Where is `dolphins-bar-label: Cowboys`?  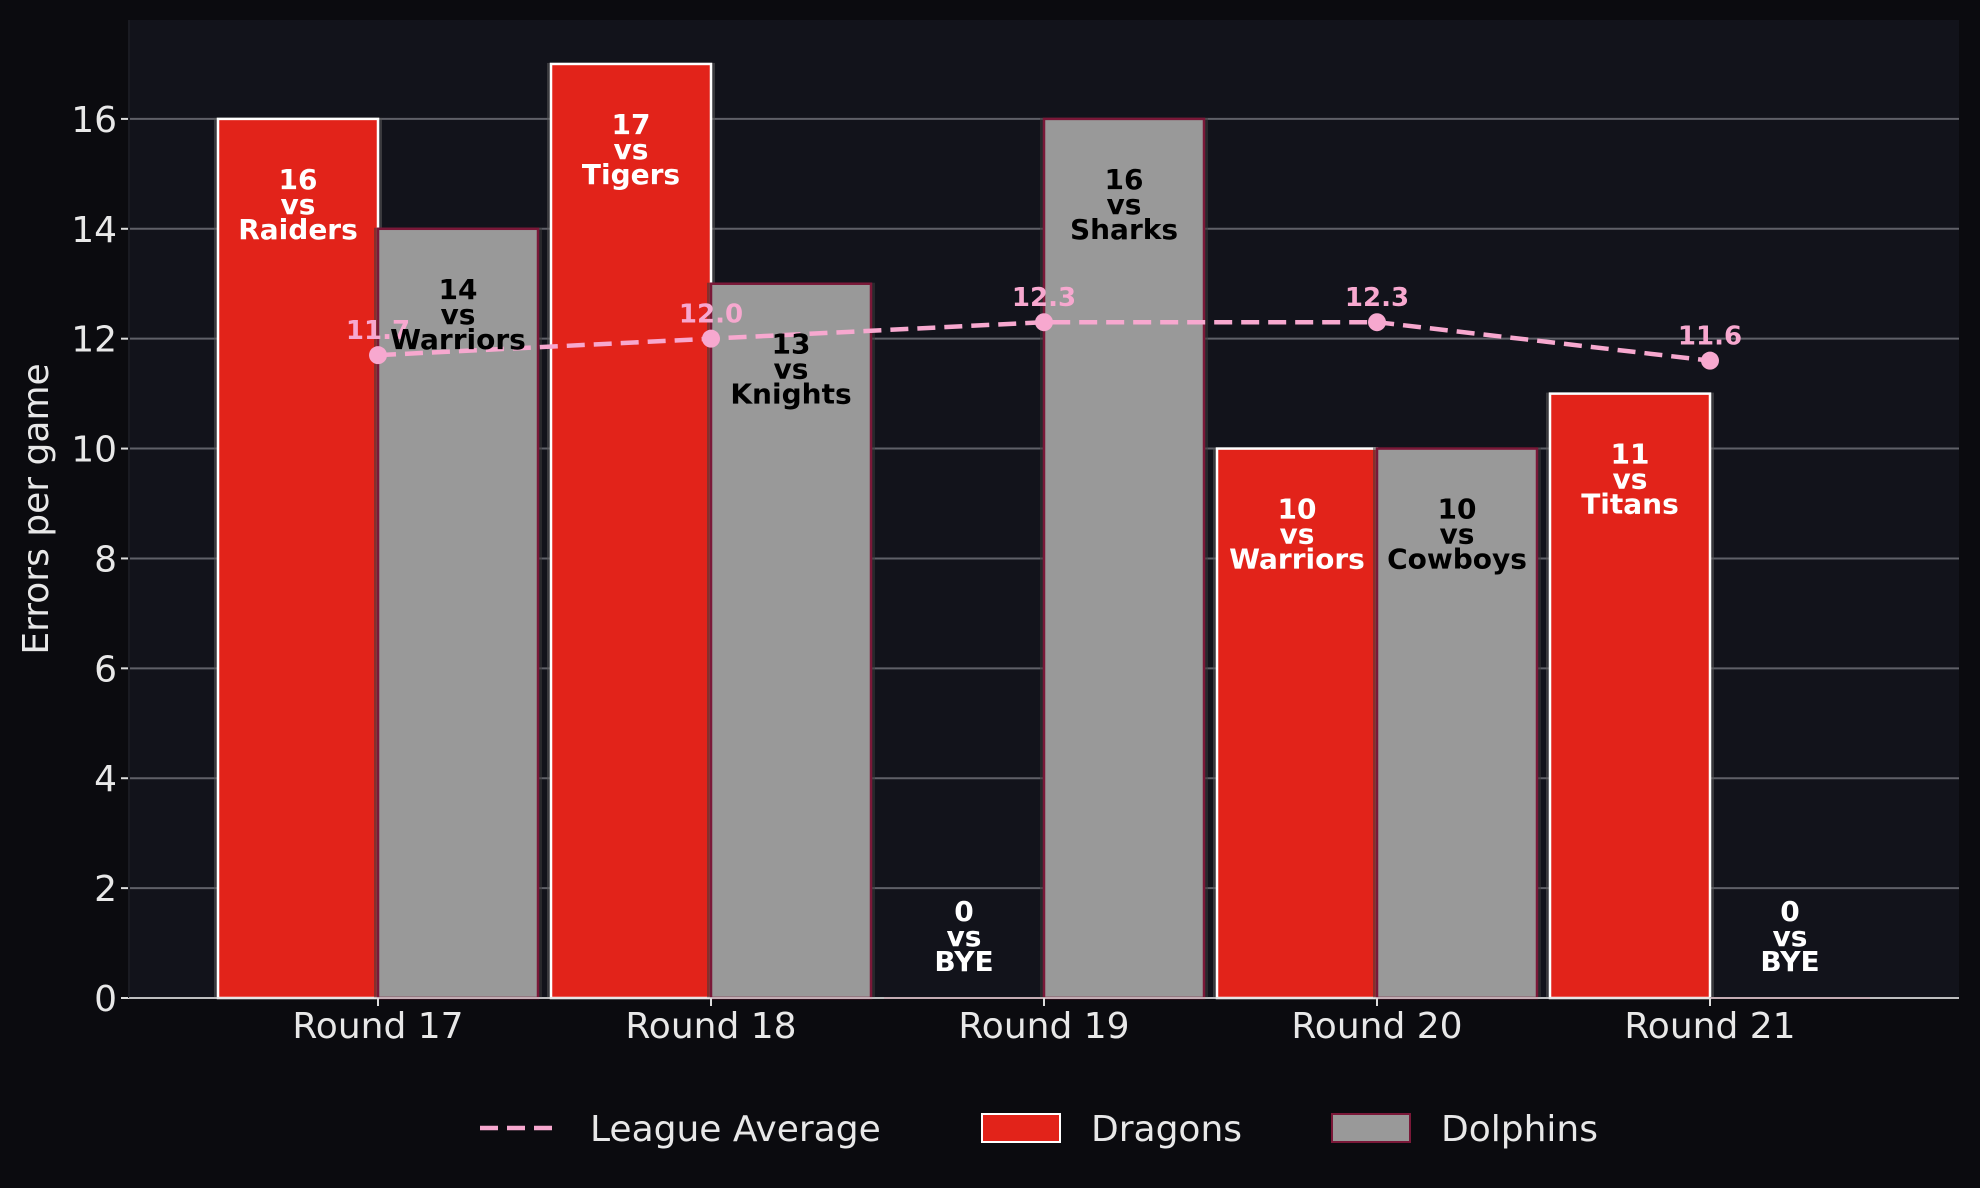
dolphins-bar-label: Cowboys is located at coordinates (1457, 559).